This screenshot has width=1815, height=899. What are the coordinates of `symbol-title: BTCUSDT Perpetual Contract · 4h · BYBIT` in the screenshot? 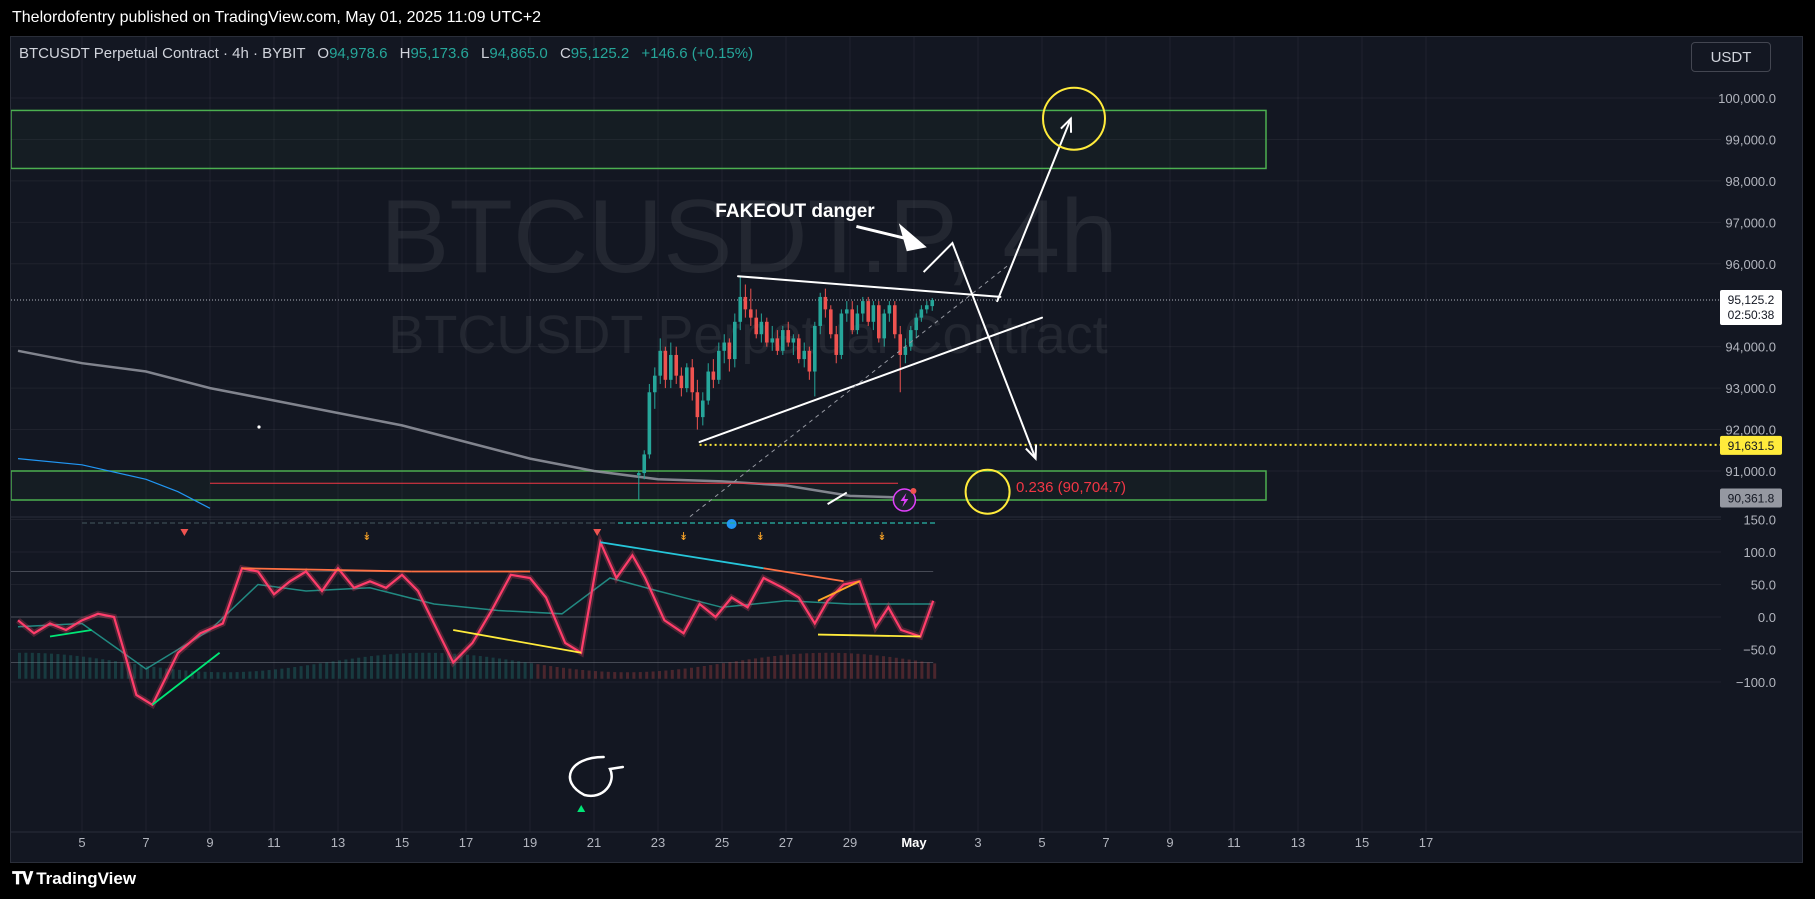 It's located at (162, 53).